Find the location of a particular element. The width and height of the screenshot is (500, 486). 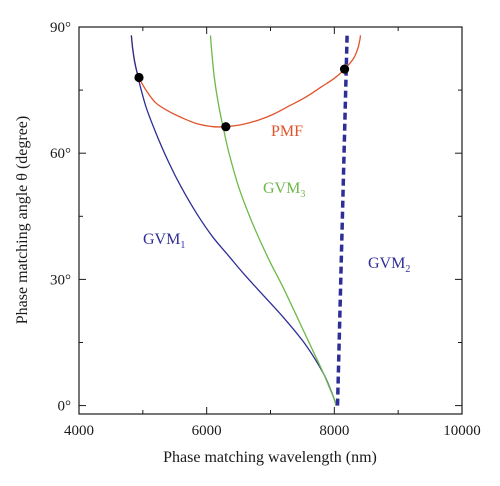

y-axis-label: Phase matching angle θ (degree) is located at coordinates (22, 220).